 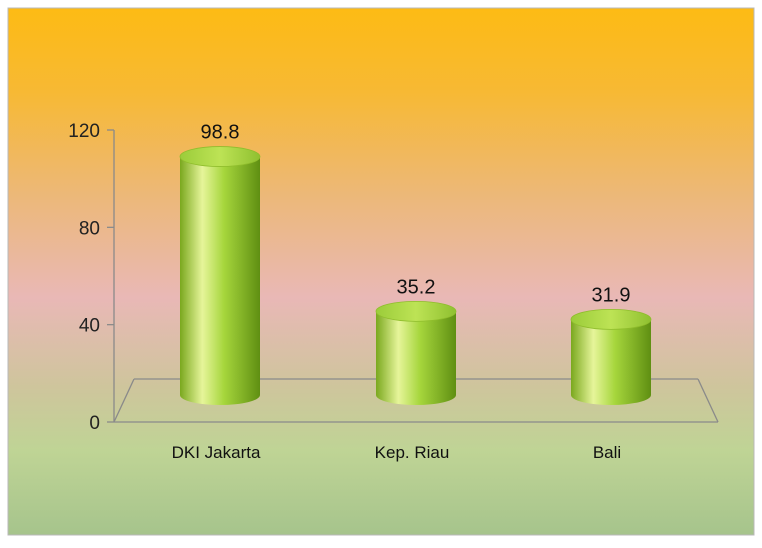 I want to click on bar-value-label: 98.8, so click(x=220, y=133).